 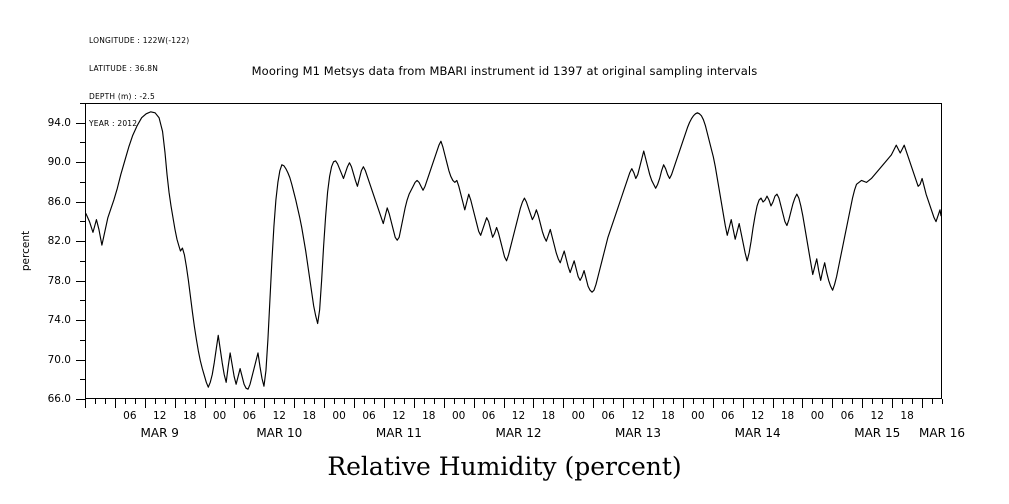 I want to click on x-axis-day-label: MAR 13, so click(x=638, y=433).